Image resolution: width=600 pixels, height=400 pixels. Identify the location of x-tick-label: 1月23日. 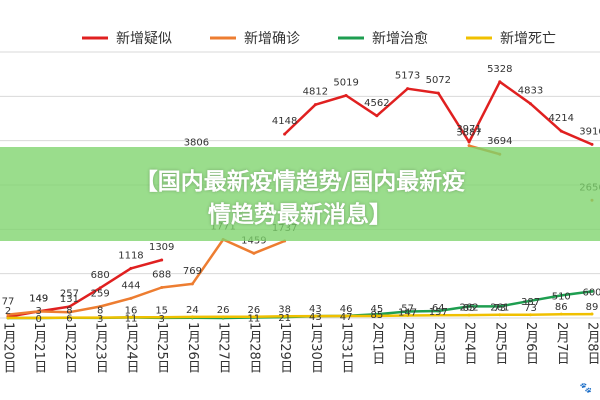
(101, 347).